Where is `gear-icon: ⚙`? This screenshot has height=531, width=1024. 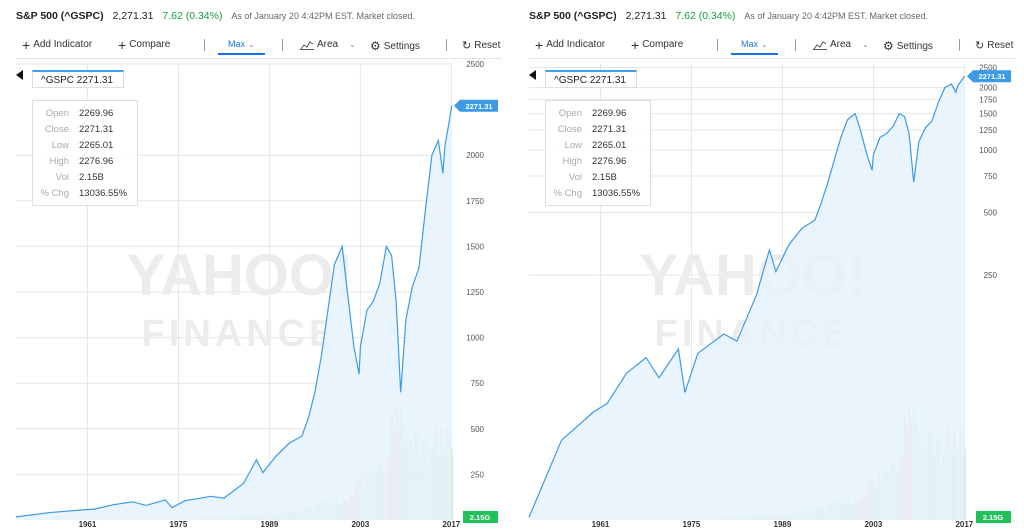
gear-icon: ⚙ is located at coordinates (888, 46).